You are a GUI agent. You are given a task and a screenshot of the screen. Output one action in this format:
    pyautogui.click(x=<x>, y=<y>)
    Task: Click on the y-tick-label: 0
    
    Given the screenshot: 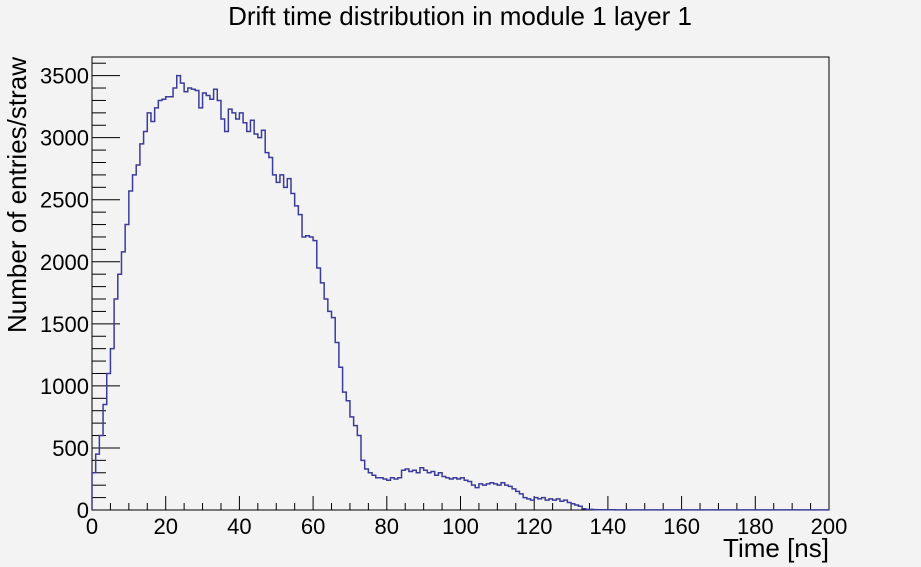 What is the action you would take?
    pyautogui.click(x=83, y=510)
    